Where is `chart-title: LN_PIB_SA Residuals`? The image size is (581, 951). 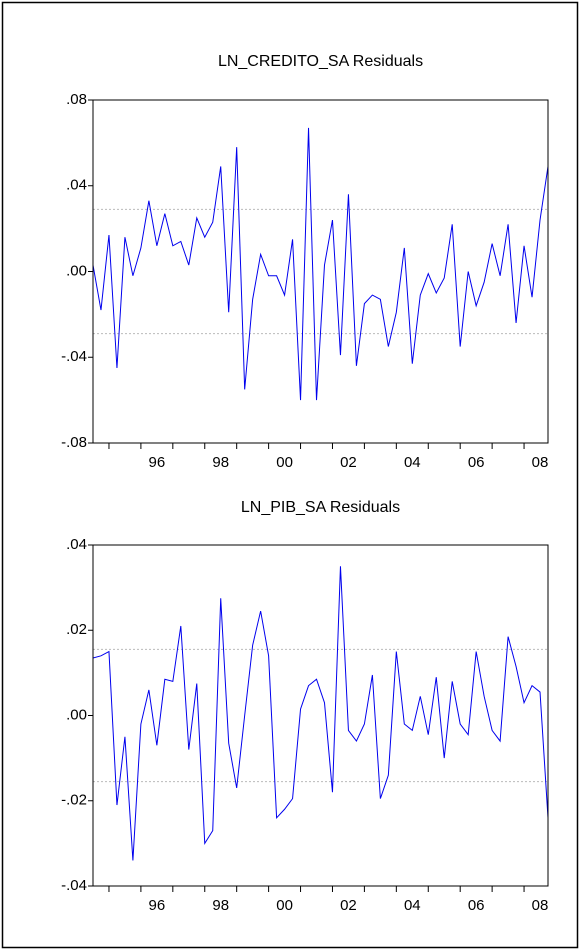
chart-title: LN_PIB_SA Residuals is located at coordinates (320, 507).